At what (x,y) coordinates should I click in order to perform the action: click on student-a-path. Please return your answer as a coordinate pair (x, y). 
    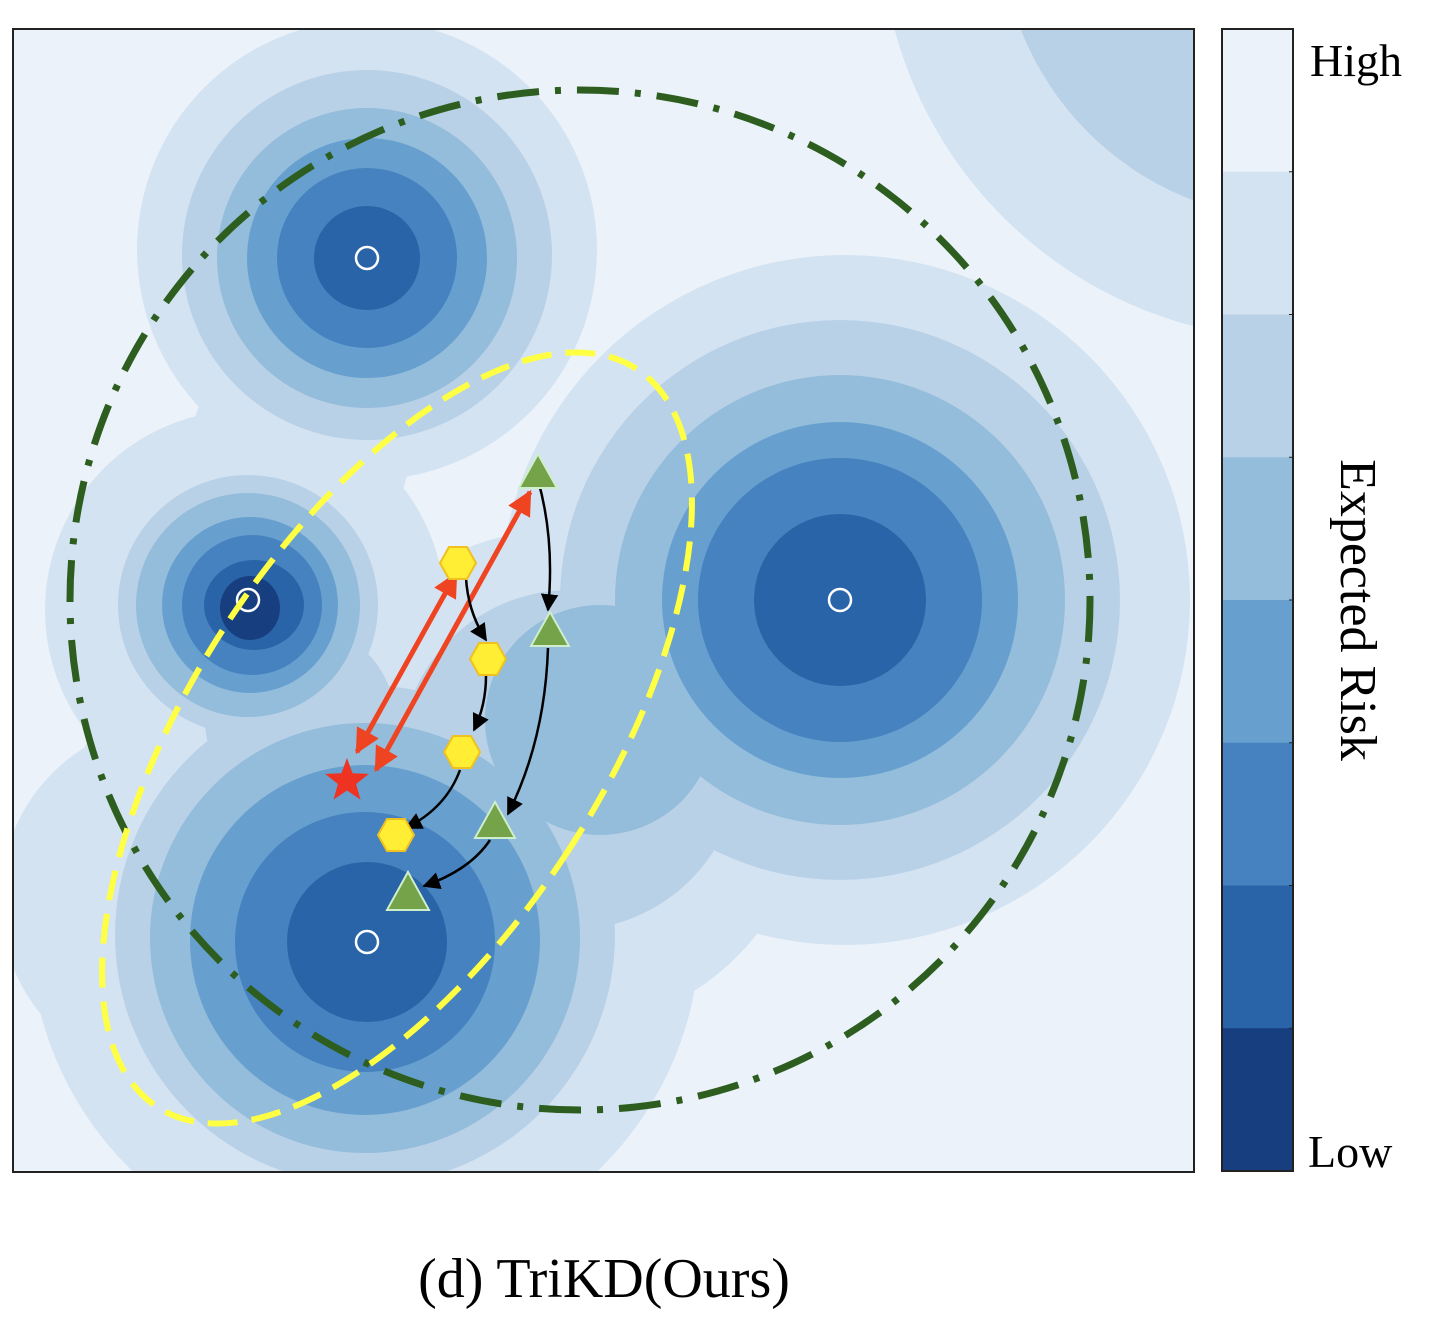
    Looking at the image, I should click on (442, 699).